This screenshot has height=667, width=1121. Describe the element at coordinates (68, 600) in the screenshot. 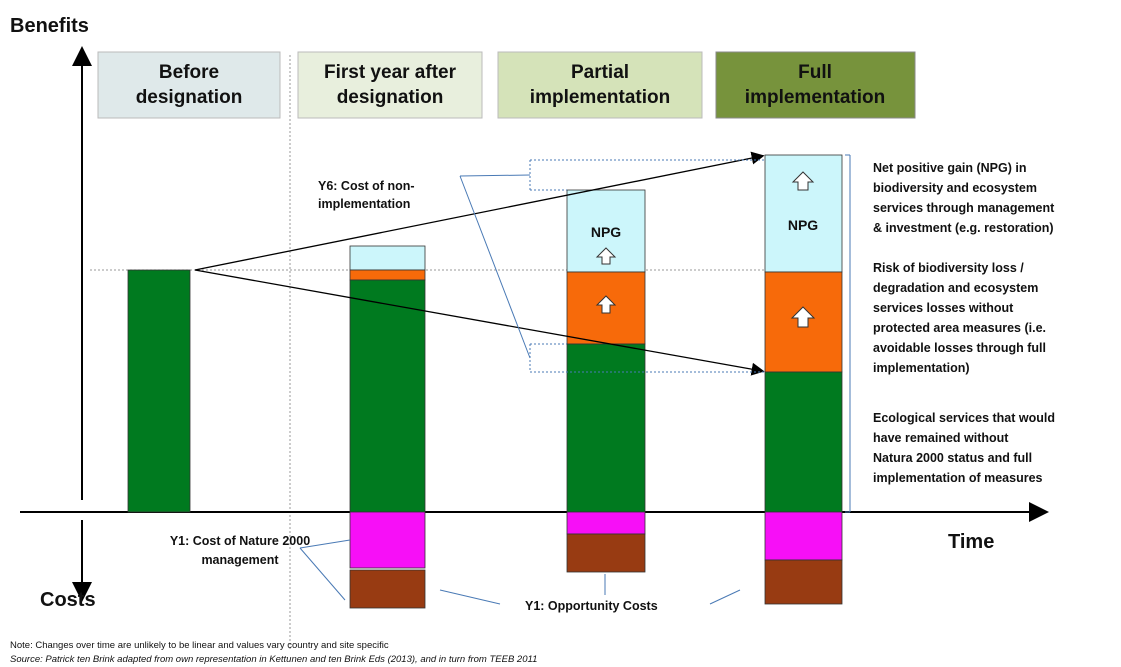

I see `axis-label: Costs` at that location.